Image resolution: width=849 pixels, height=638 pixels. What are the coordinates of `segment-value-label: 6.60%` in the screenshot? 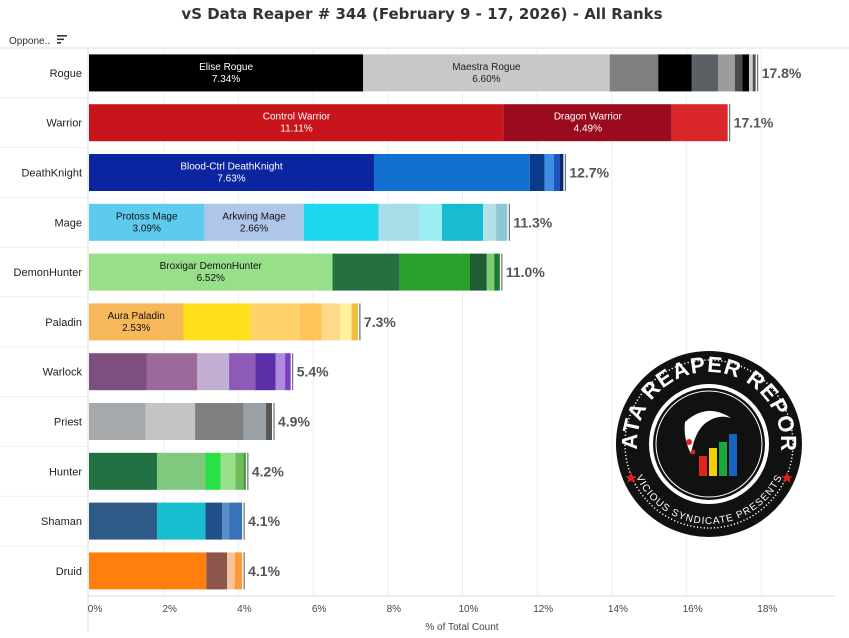 It's located at (486, 79).